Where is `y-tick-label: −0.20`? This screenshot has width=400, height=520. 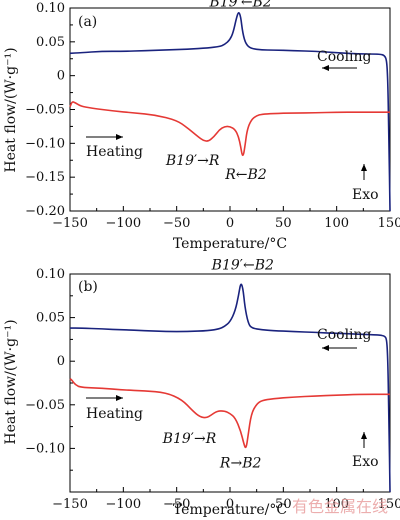
y-tick-label: −0.20 is located at coordinates (45, 211).